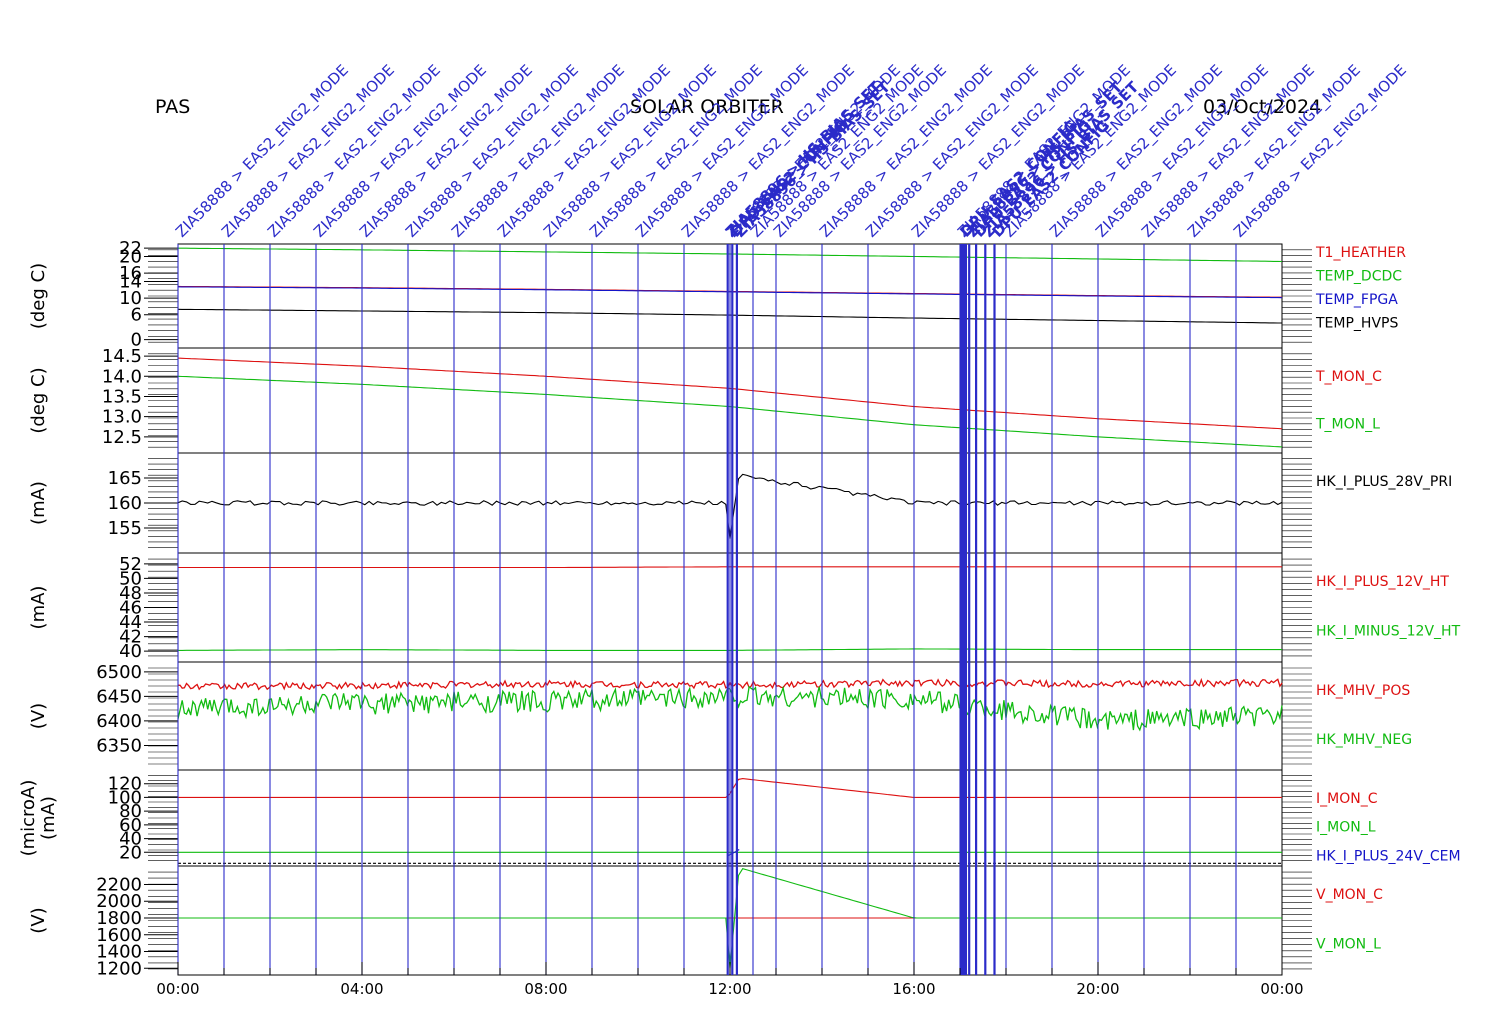 The height and width of the screenshot is (1020, 1512). I want to click on legend-label: T1_HEATHER, so click(1360, 253).